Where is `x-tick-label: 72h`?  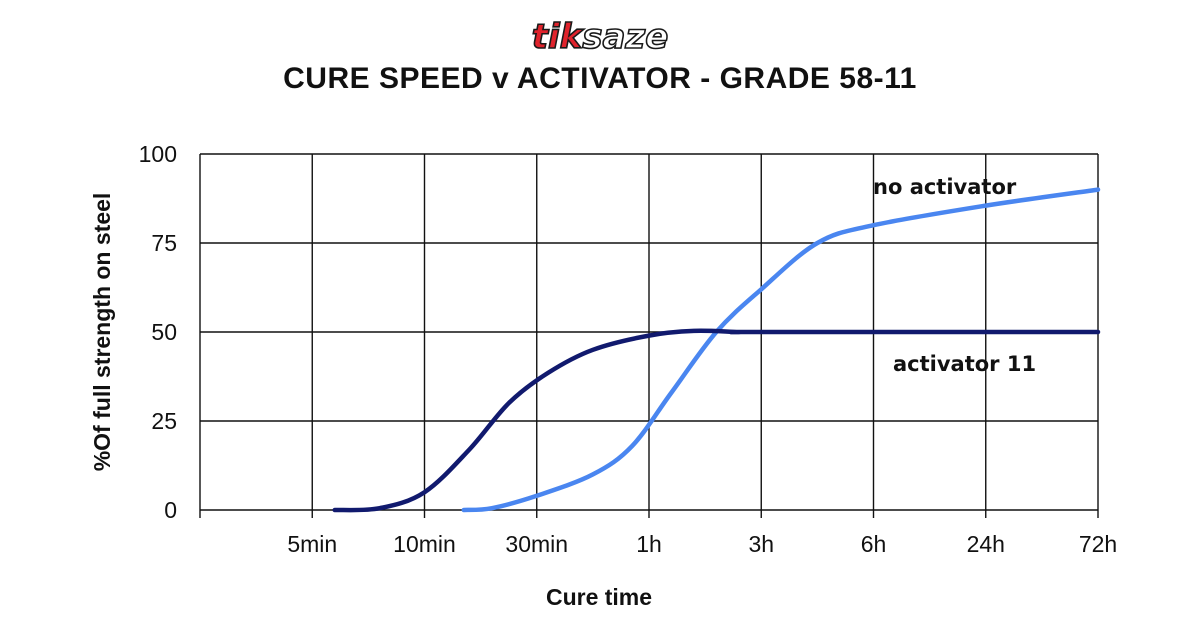 x-tick-label: 72h is located at coordinates (1098, 544).